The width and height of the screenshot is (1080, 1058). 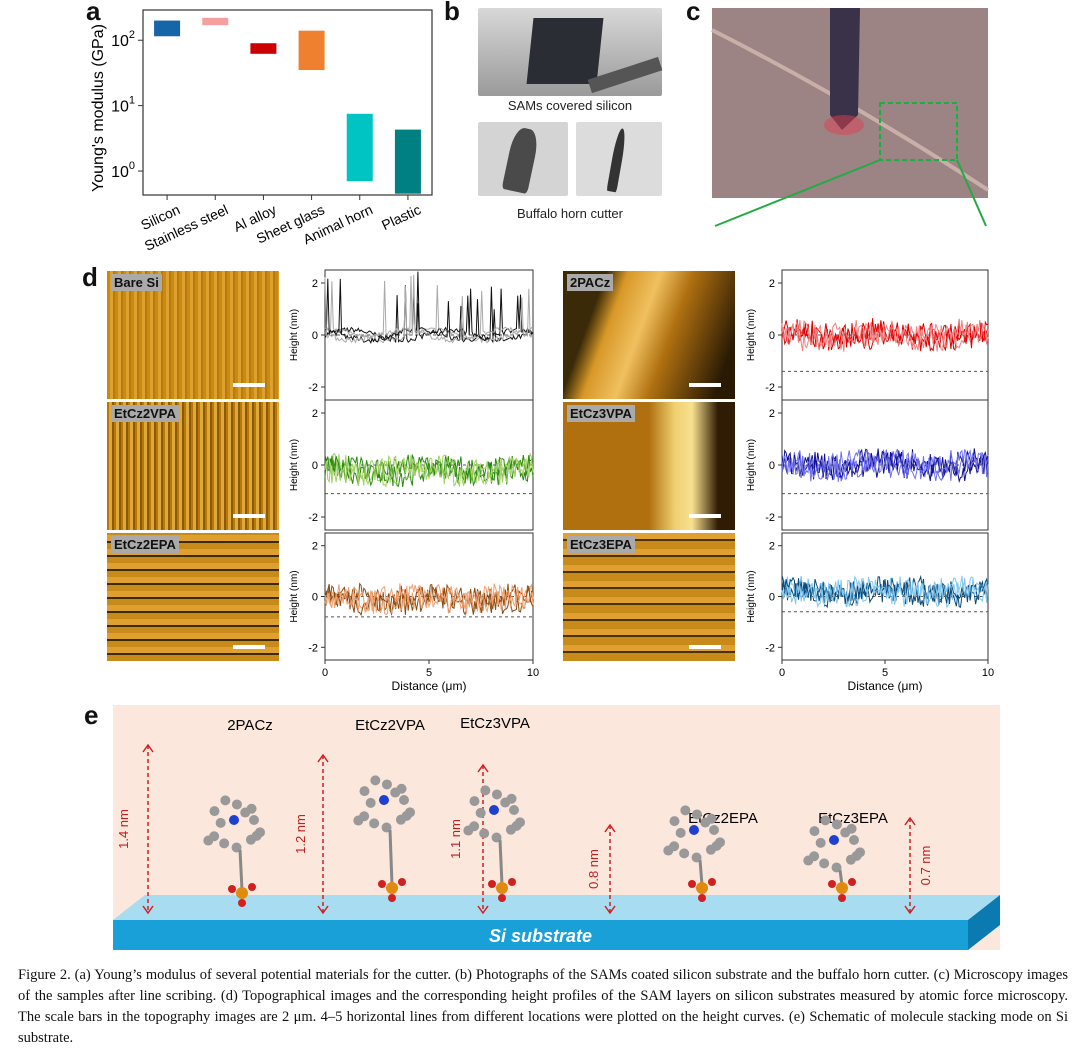 What do you see at coordinates (193, 335) in the screenshot?
I see `afm-image-bare-si: Bare Si` at bounding box center [193, 335].